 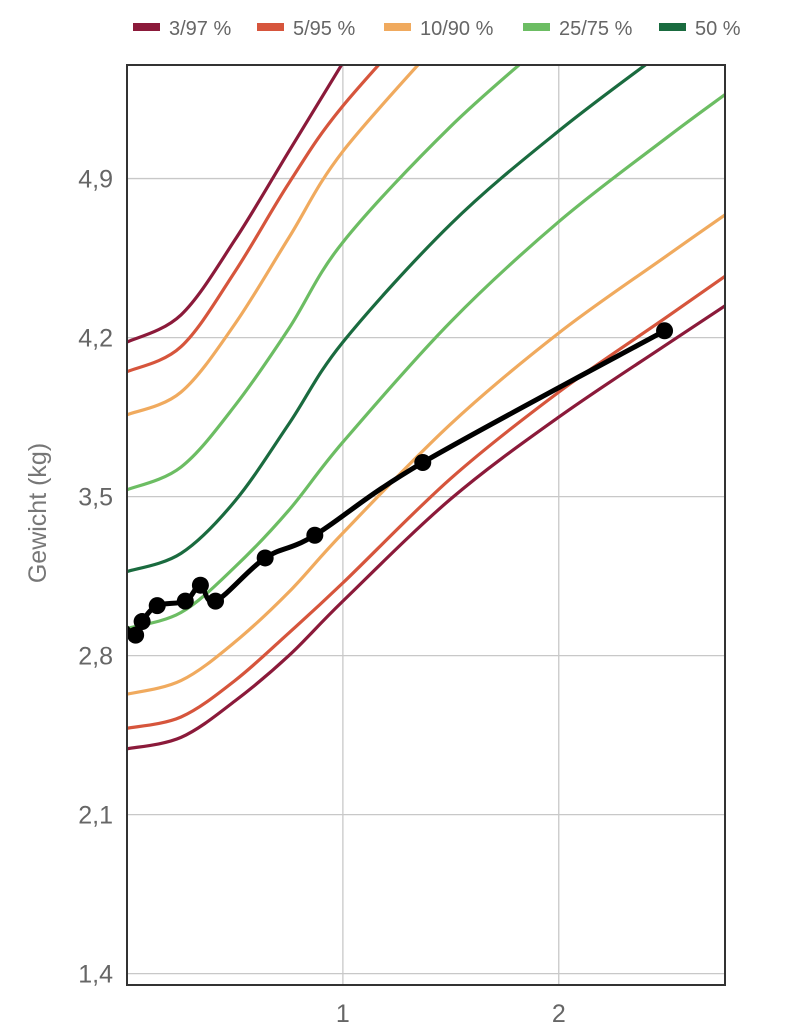 What do you see at coordinates (343, 1012) in the screenshot?
I see `x-tick-label: 1` at bounding box center [343, 1012].